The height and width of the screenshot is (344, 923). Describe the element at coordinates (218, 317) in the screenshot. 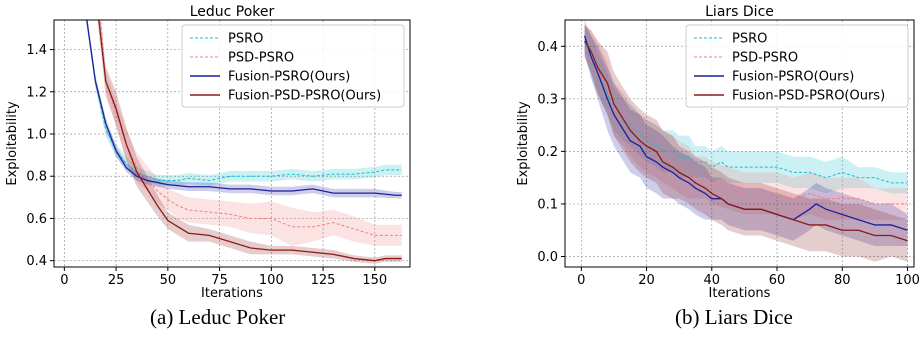

I see `caption-leduc-poker: (a) Leduc Poker` at that location.